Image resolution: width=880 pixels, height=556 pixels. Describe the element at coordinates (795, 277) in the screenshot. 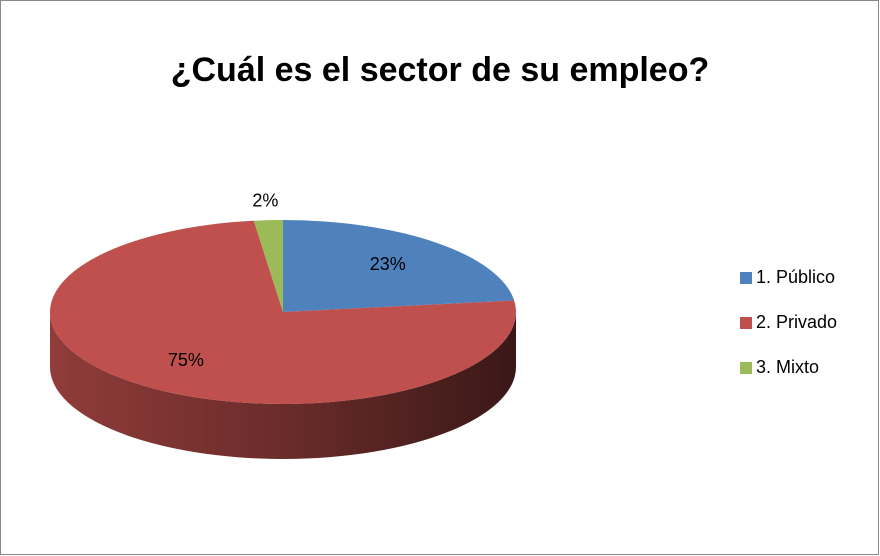

I see `legend-label: 1. Público` at that location.